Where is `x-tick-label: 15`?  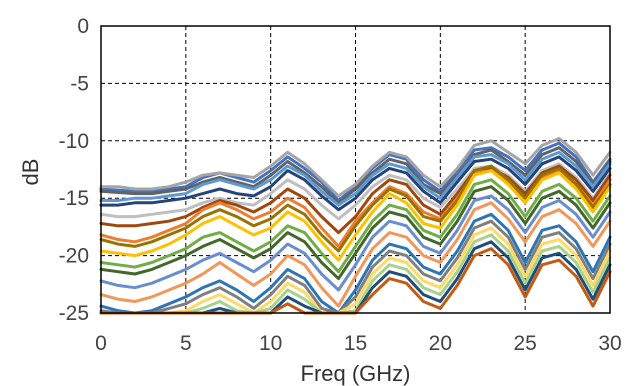
x-tick-label: 15 is located at coordinates (355, 343).